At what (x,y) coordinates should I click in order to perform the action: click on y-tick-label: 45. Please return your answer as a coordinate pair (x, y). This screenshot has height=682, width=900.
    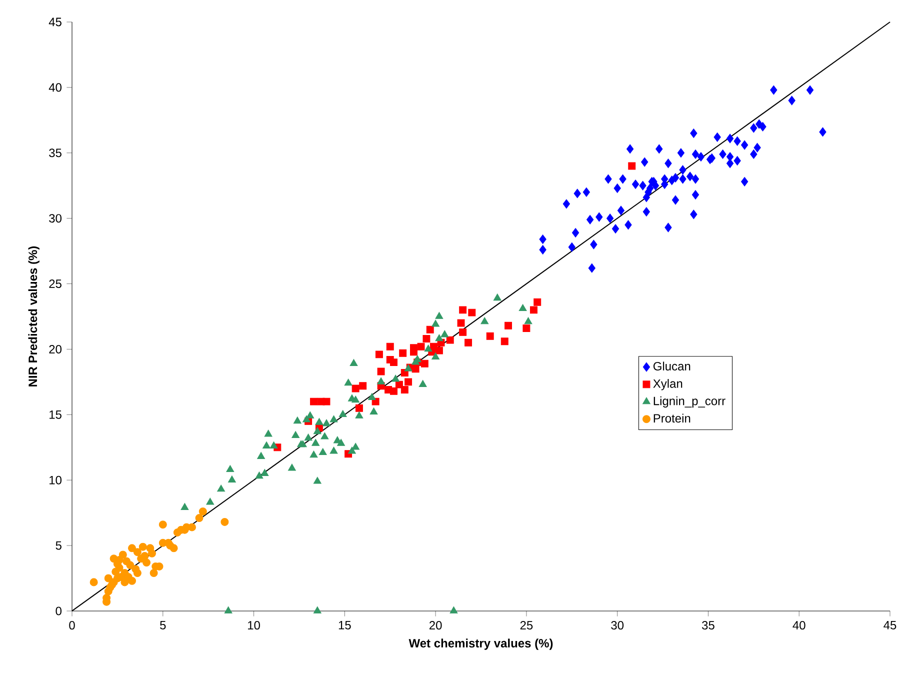
    Looking at the image, I should click on (55, 22).